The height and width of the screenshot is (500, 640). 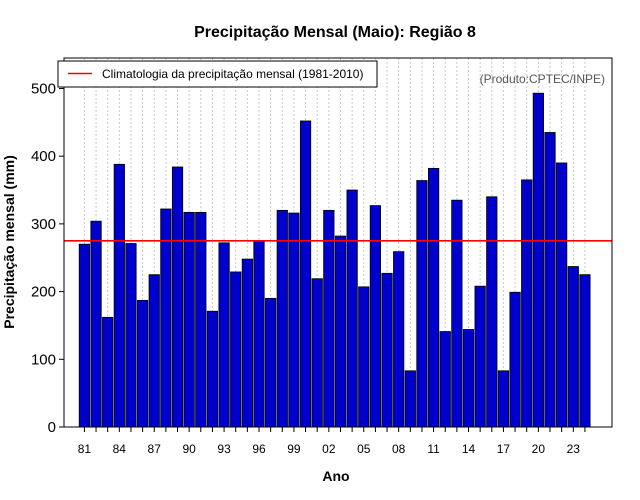 I want to click on y-tick-label: 100, so click(x=43, y=359).